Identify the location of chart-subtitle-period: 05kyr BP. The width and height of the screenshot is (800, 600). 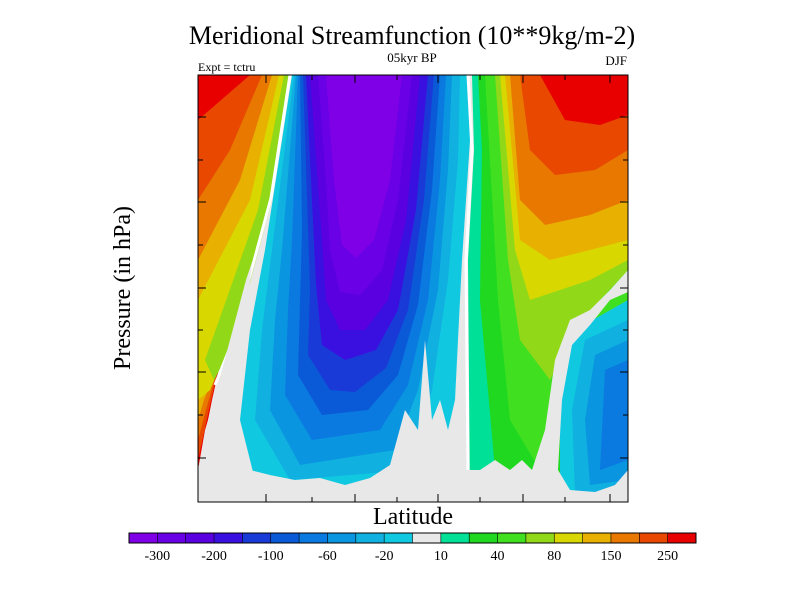
(411, 57).